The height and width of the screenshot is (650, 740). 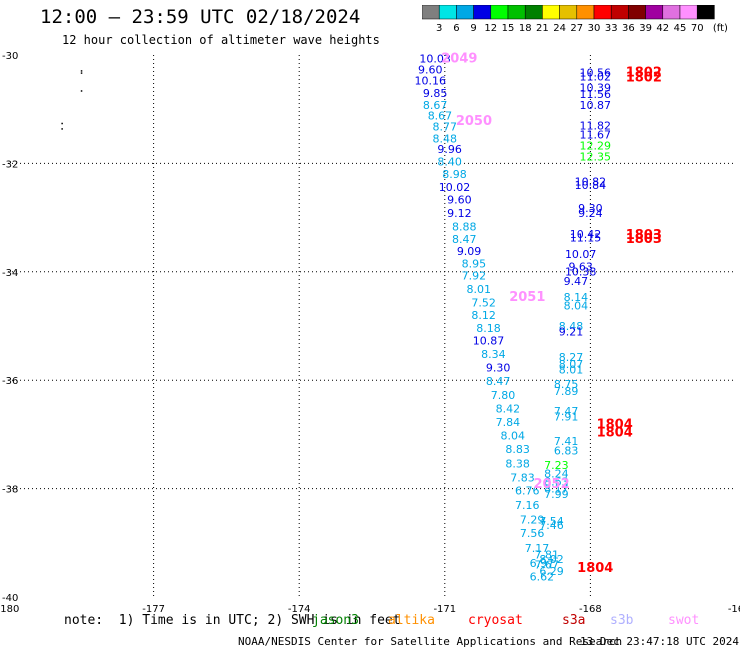 I want to click on wave-height-label: 10.16, so click(x=430, y=80).